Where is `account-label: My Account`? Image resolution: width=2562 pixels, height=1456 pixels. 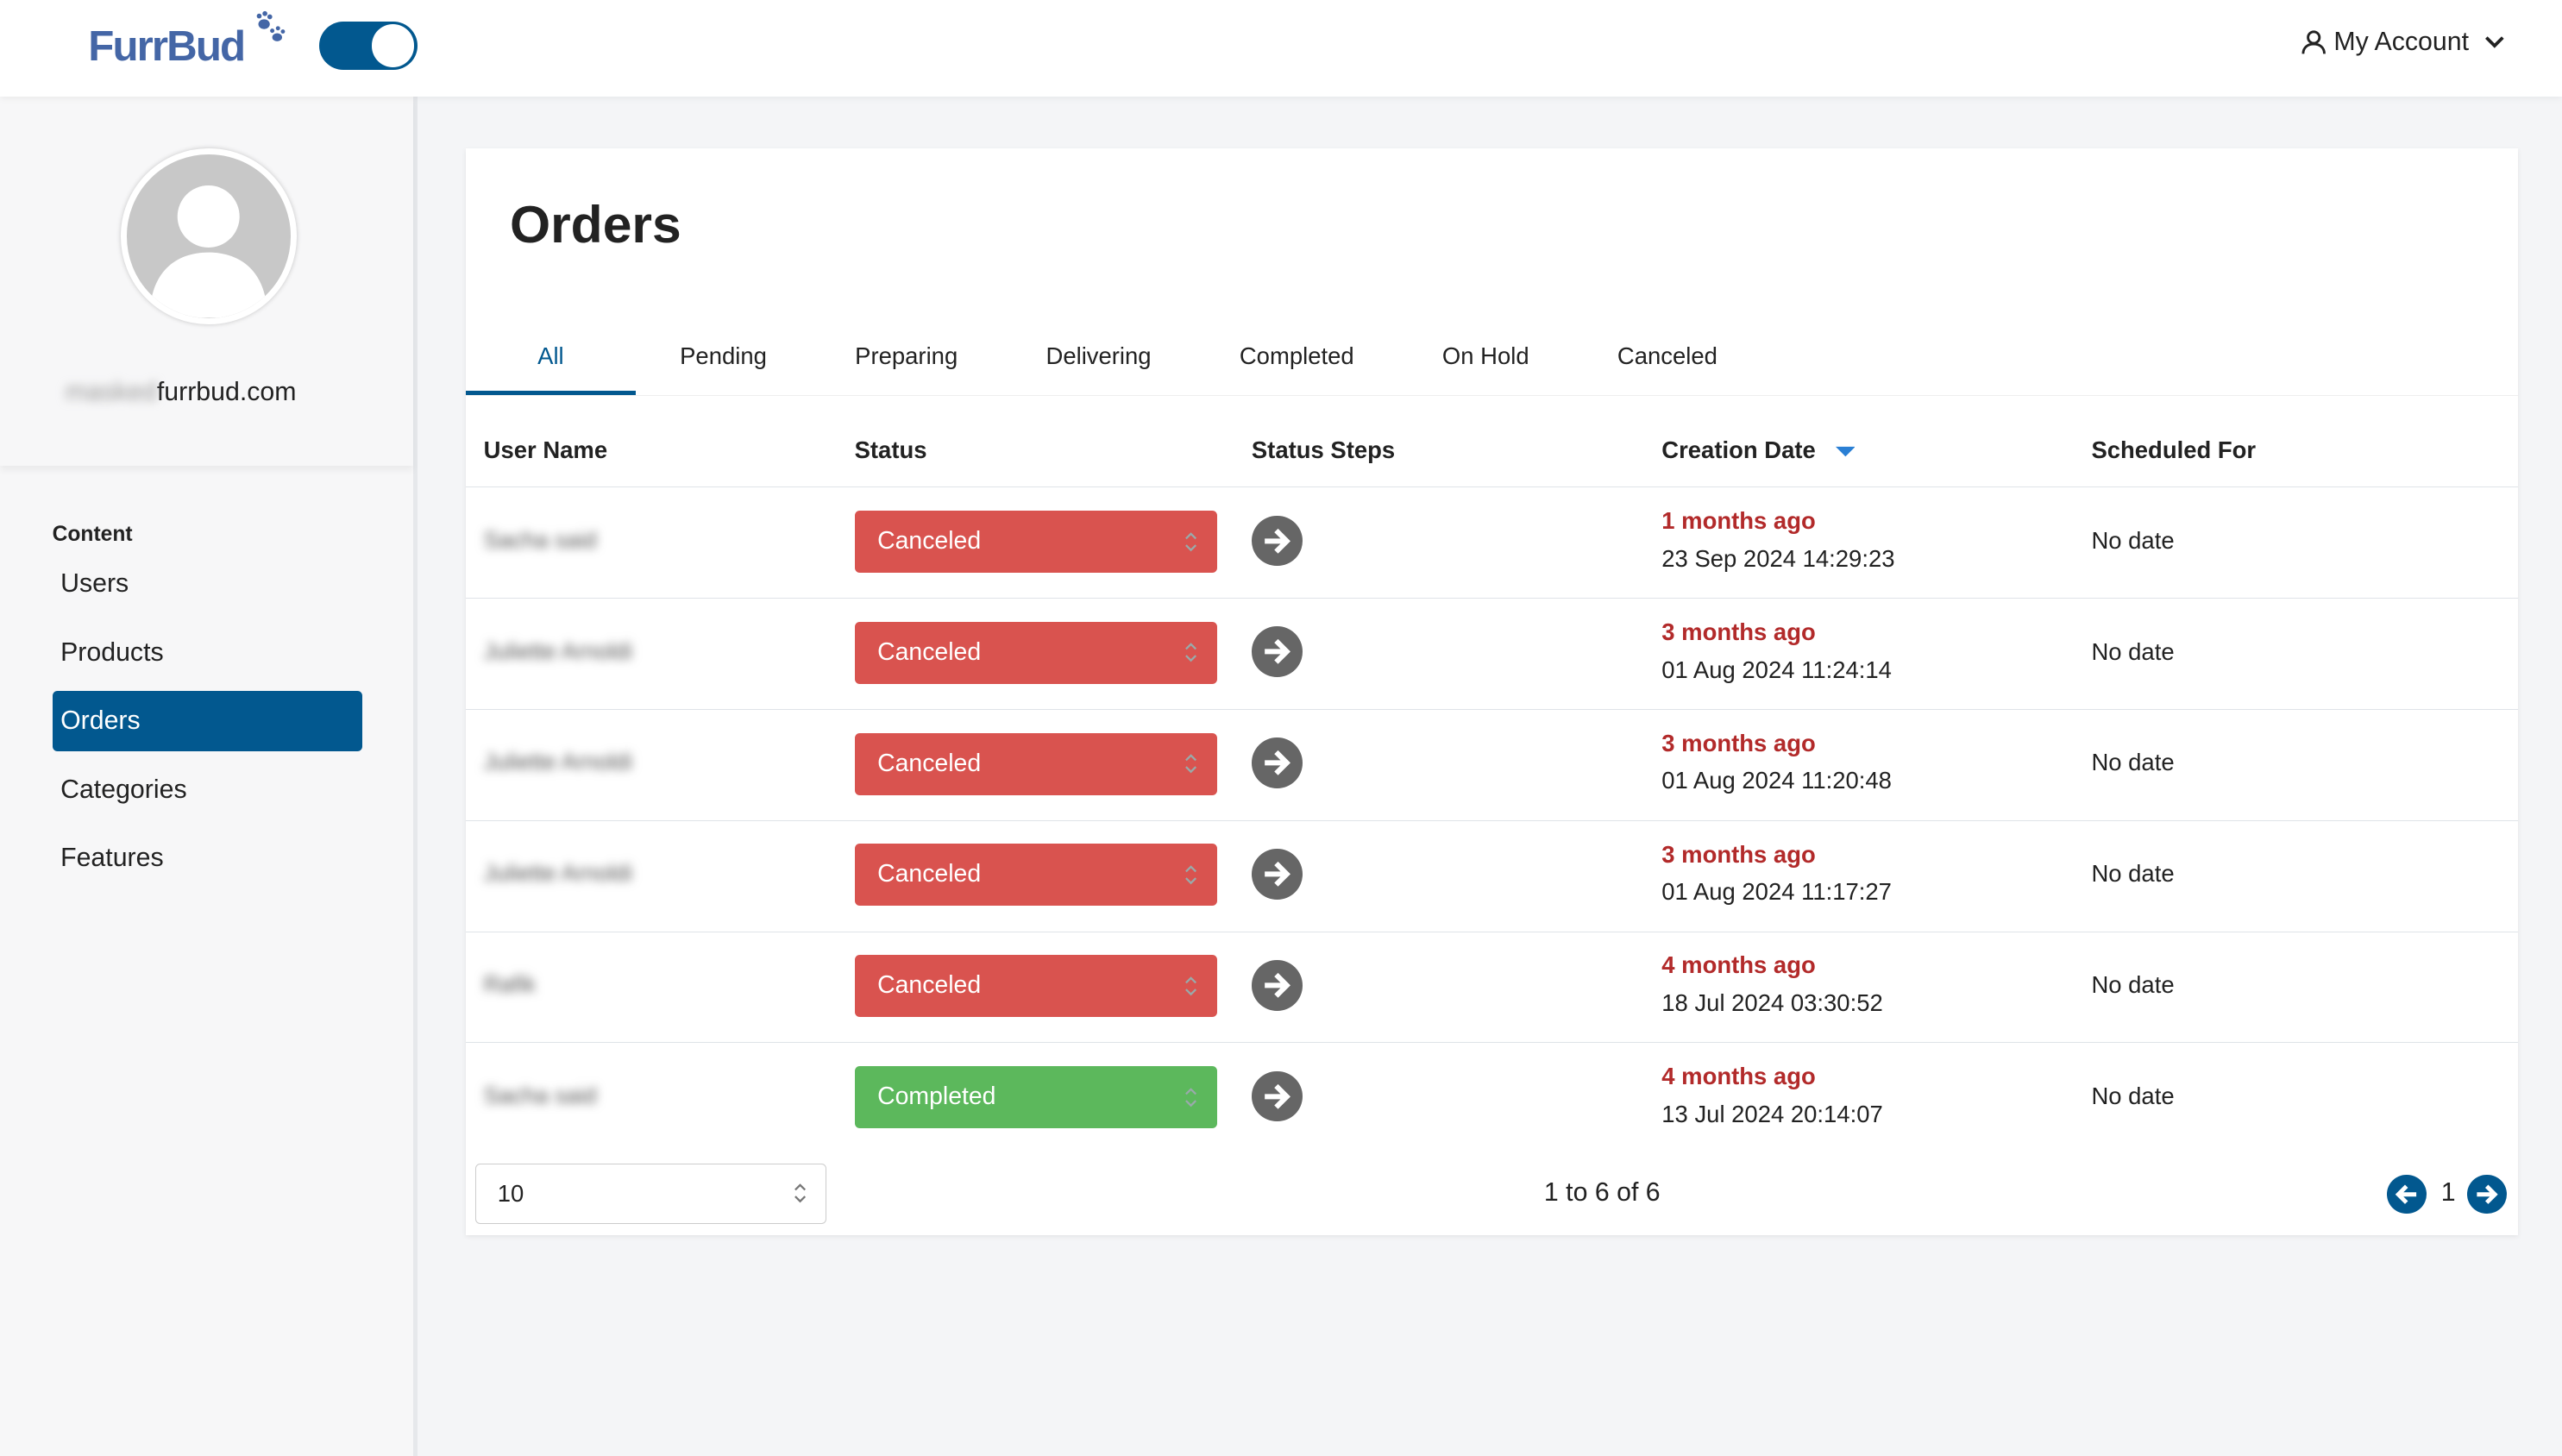 account-label: My Account is located at coordinates (2401, 43).